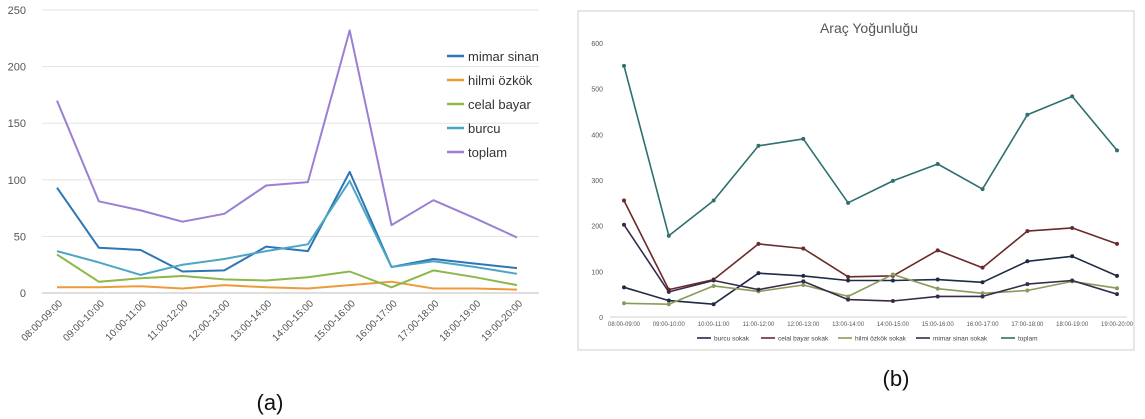  I want to click on caption-a: (a), so click(270, 402).